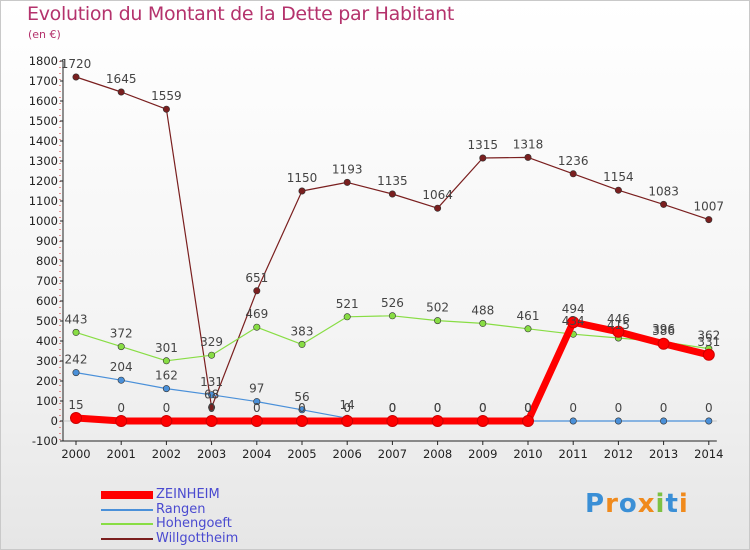 This screenshot has width=750, height=550. I want to click on data-label-willgottheim: 1645, so click(121, 79).